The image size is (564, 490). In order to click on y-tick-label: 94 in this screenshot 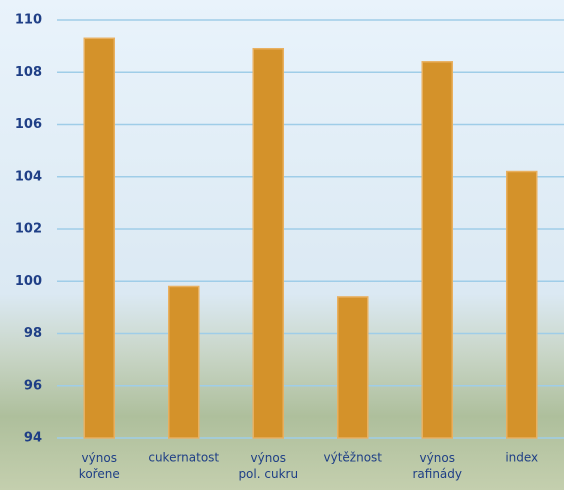, I will do `click(33, 438)`.